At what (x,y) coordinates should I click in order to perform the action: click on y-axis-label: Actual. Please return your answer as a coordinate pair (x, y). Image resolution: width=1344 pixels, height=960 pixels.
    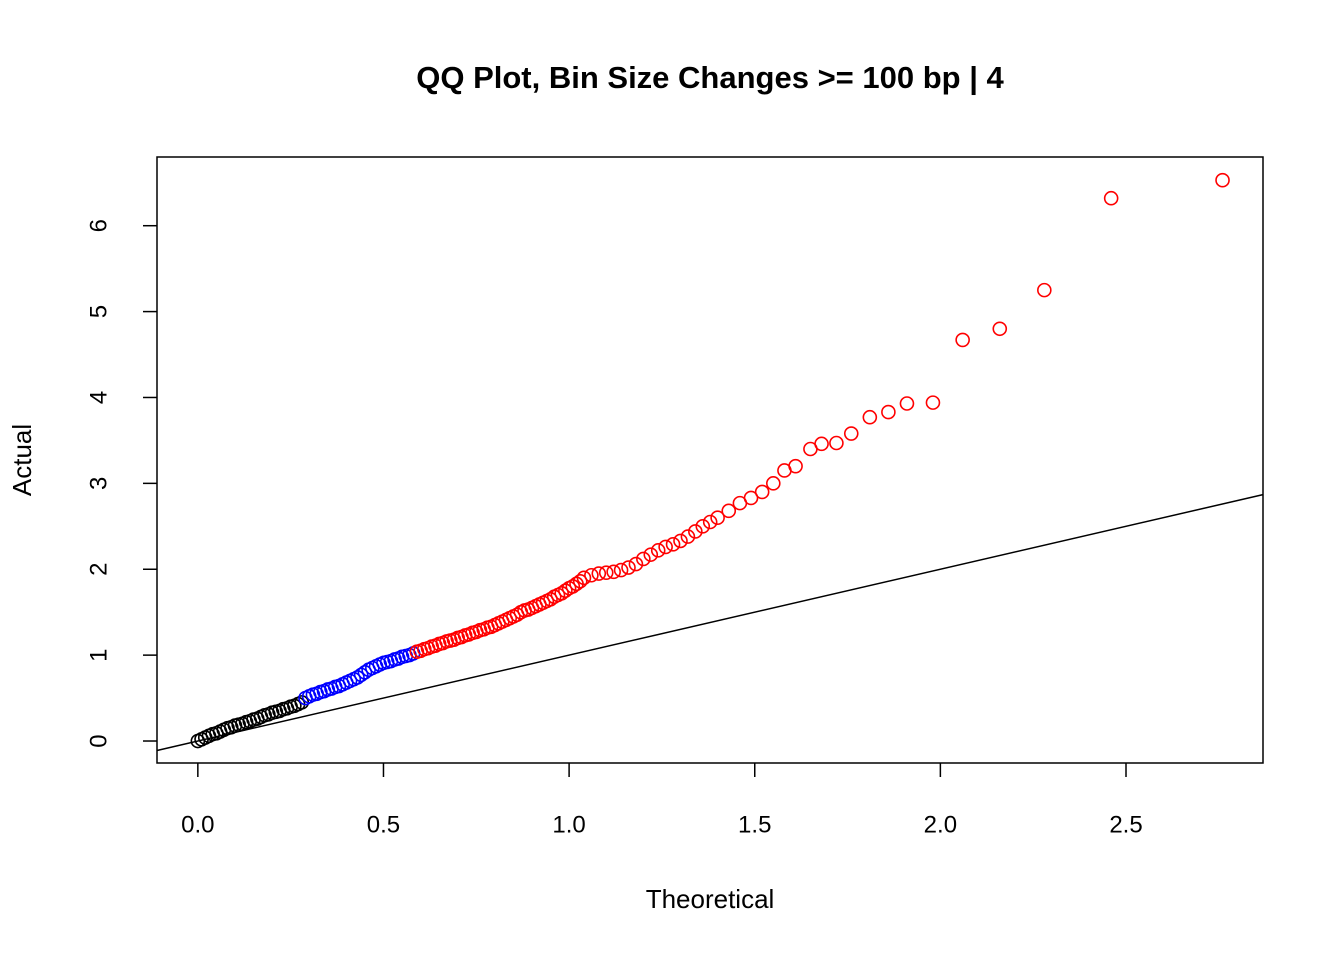
    Looking at the image, I should click on (22, 460).